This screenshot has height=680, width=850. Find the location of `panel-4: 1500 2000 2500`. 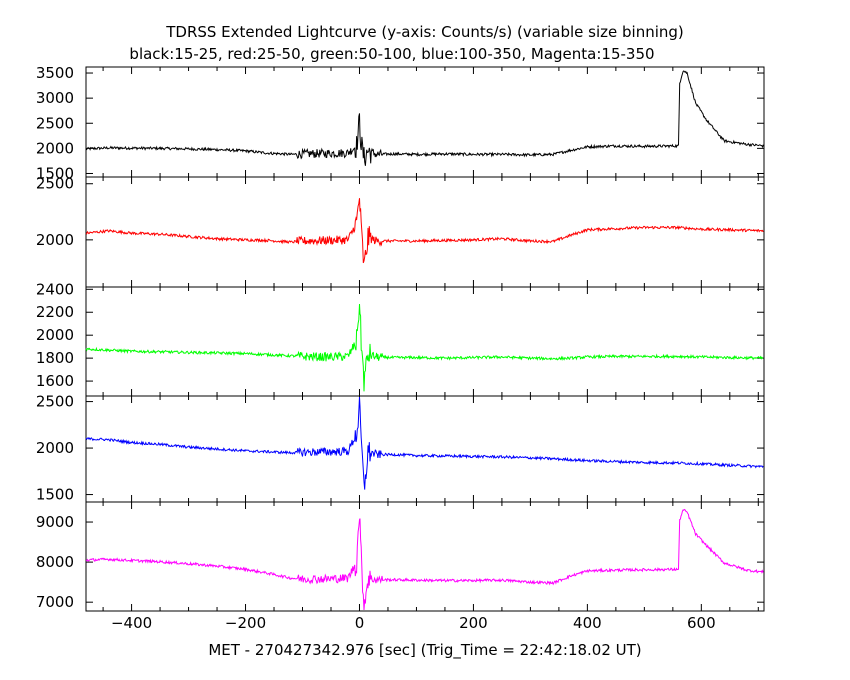

panel-4: 1500 2000 2500 is located at coordinates (400, 448).